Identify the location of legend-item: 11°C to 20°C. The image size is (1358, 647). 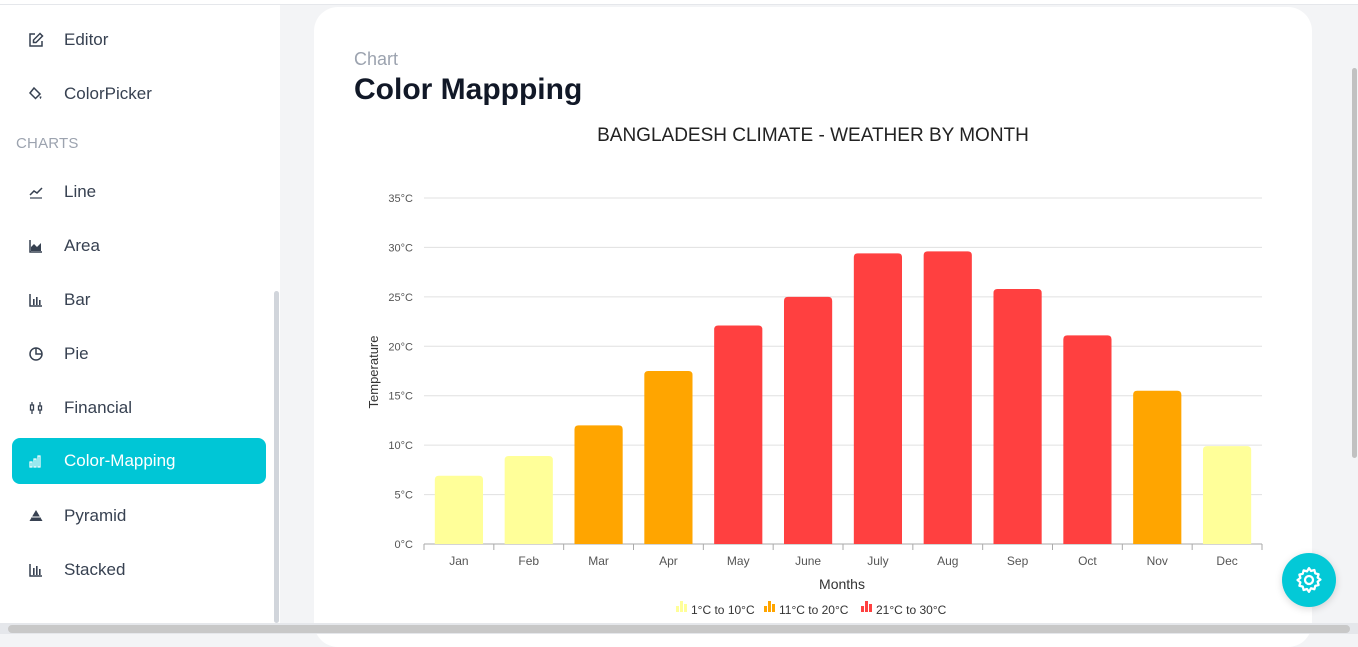
(806, 609).